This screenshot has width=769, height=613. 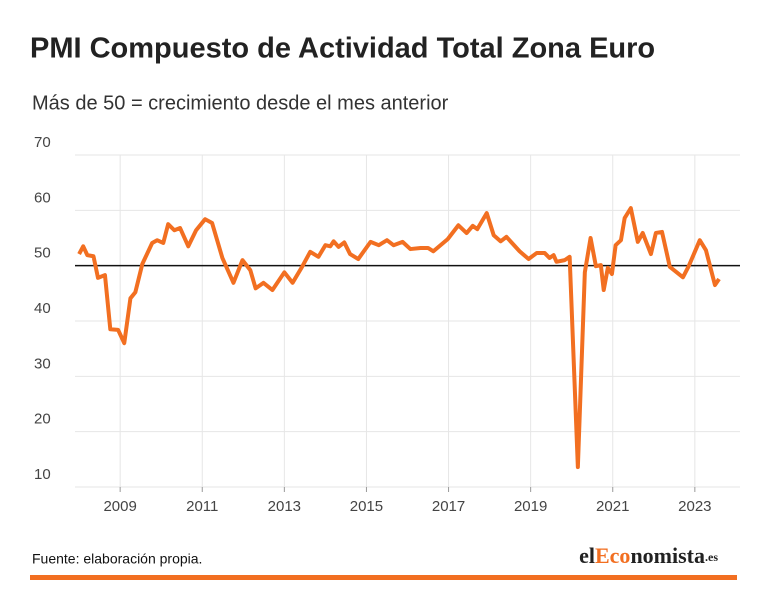 I want to click on logo-part: el, so click(x=587, y=555).